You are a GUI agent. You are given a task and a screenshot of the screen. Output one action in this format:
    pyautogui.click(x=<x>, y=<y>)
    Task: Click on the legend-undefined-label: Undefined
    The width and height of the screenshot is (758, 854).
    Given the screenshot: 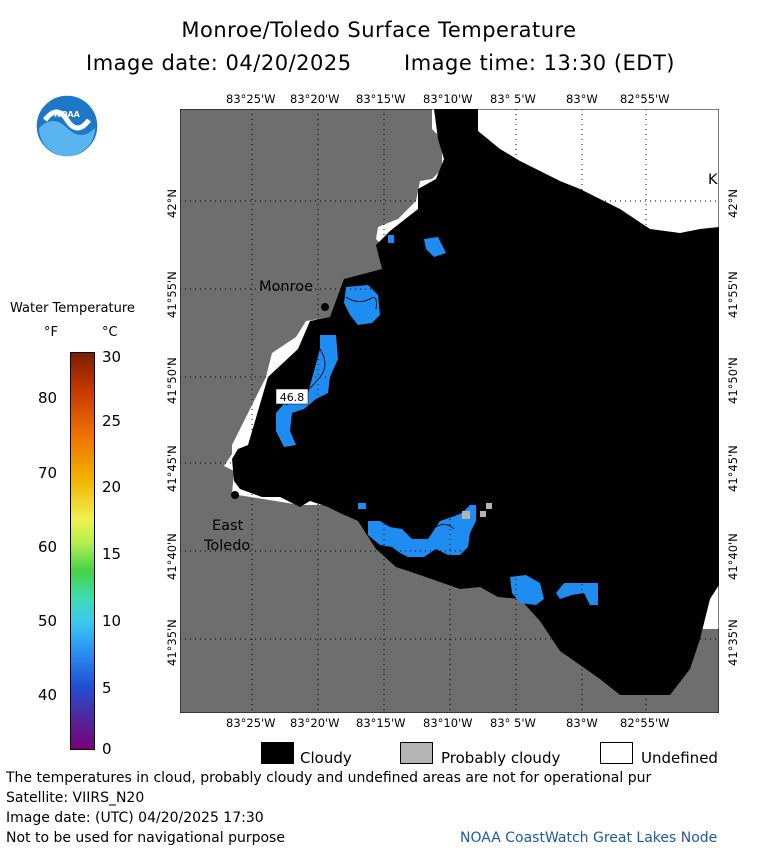 What is the action you would take?
    pyautogui.click(x=679, y=758)
    